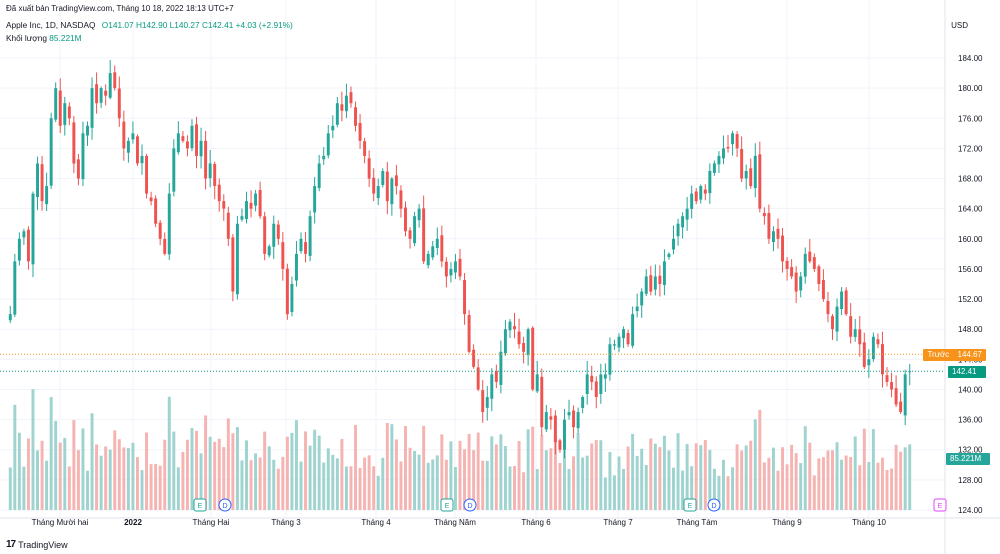  What do you see at coordinates (970, 239) in the screenshot?
I see `y-tick-label: 160.00` at bounding box center [970, 239].